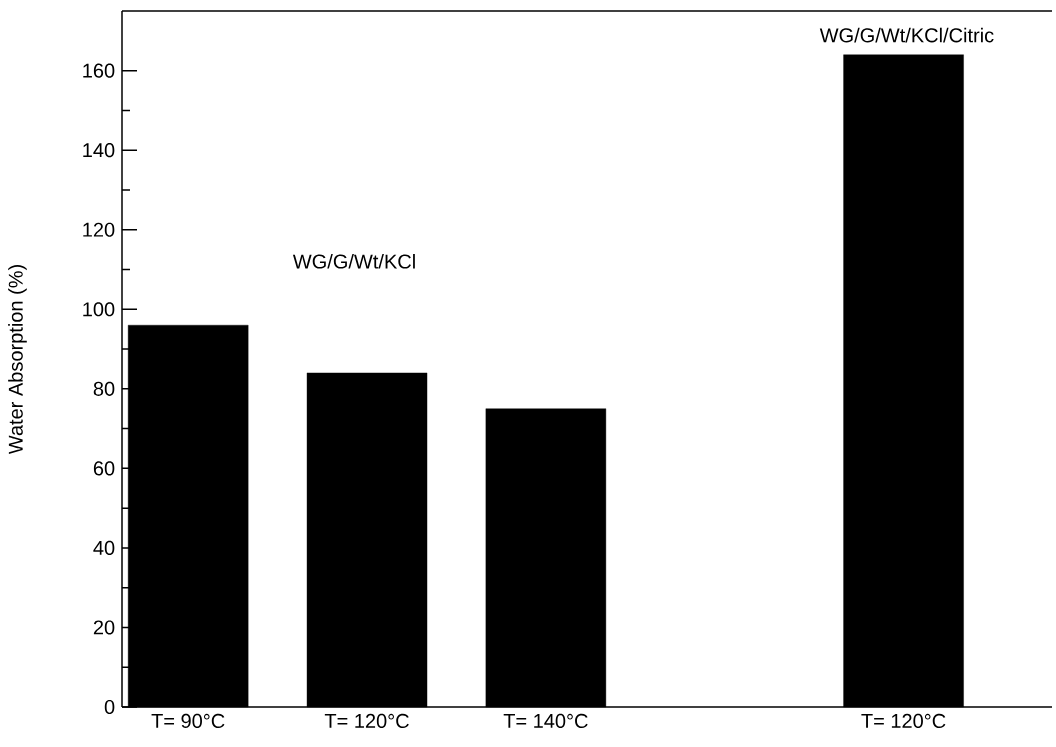 This screenshot has height=747, width=1056. I want to click on x-tick-label: T= 140°C, so click(545, 721).